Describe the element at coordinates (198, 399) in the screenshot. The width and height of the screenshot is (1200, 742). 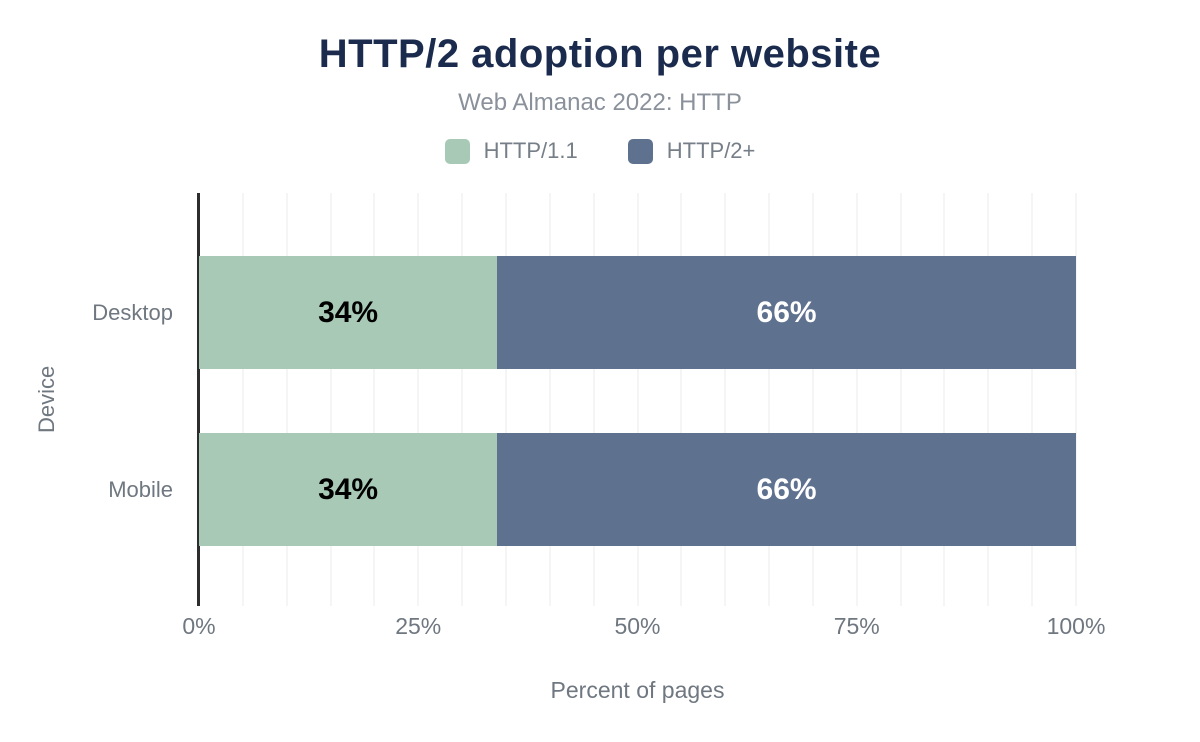
I see `y-axis-line` at that location.